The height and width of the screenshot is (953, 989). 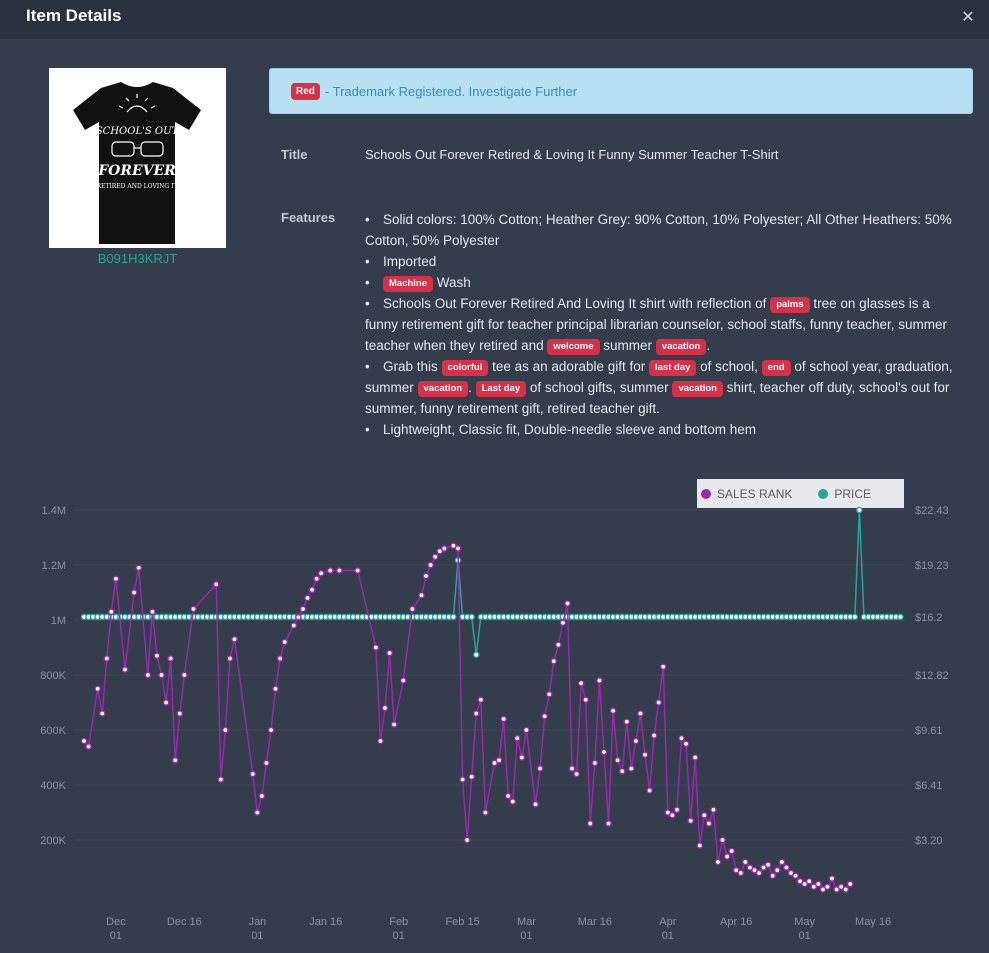 What do you see at coordinates (790, 305) in the screenshot?
I see `keyword-badge: palms` at bounding box center [790, 305].